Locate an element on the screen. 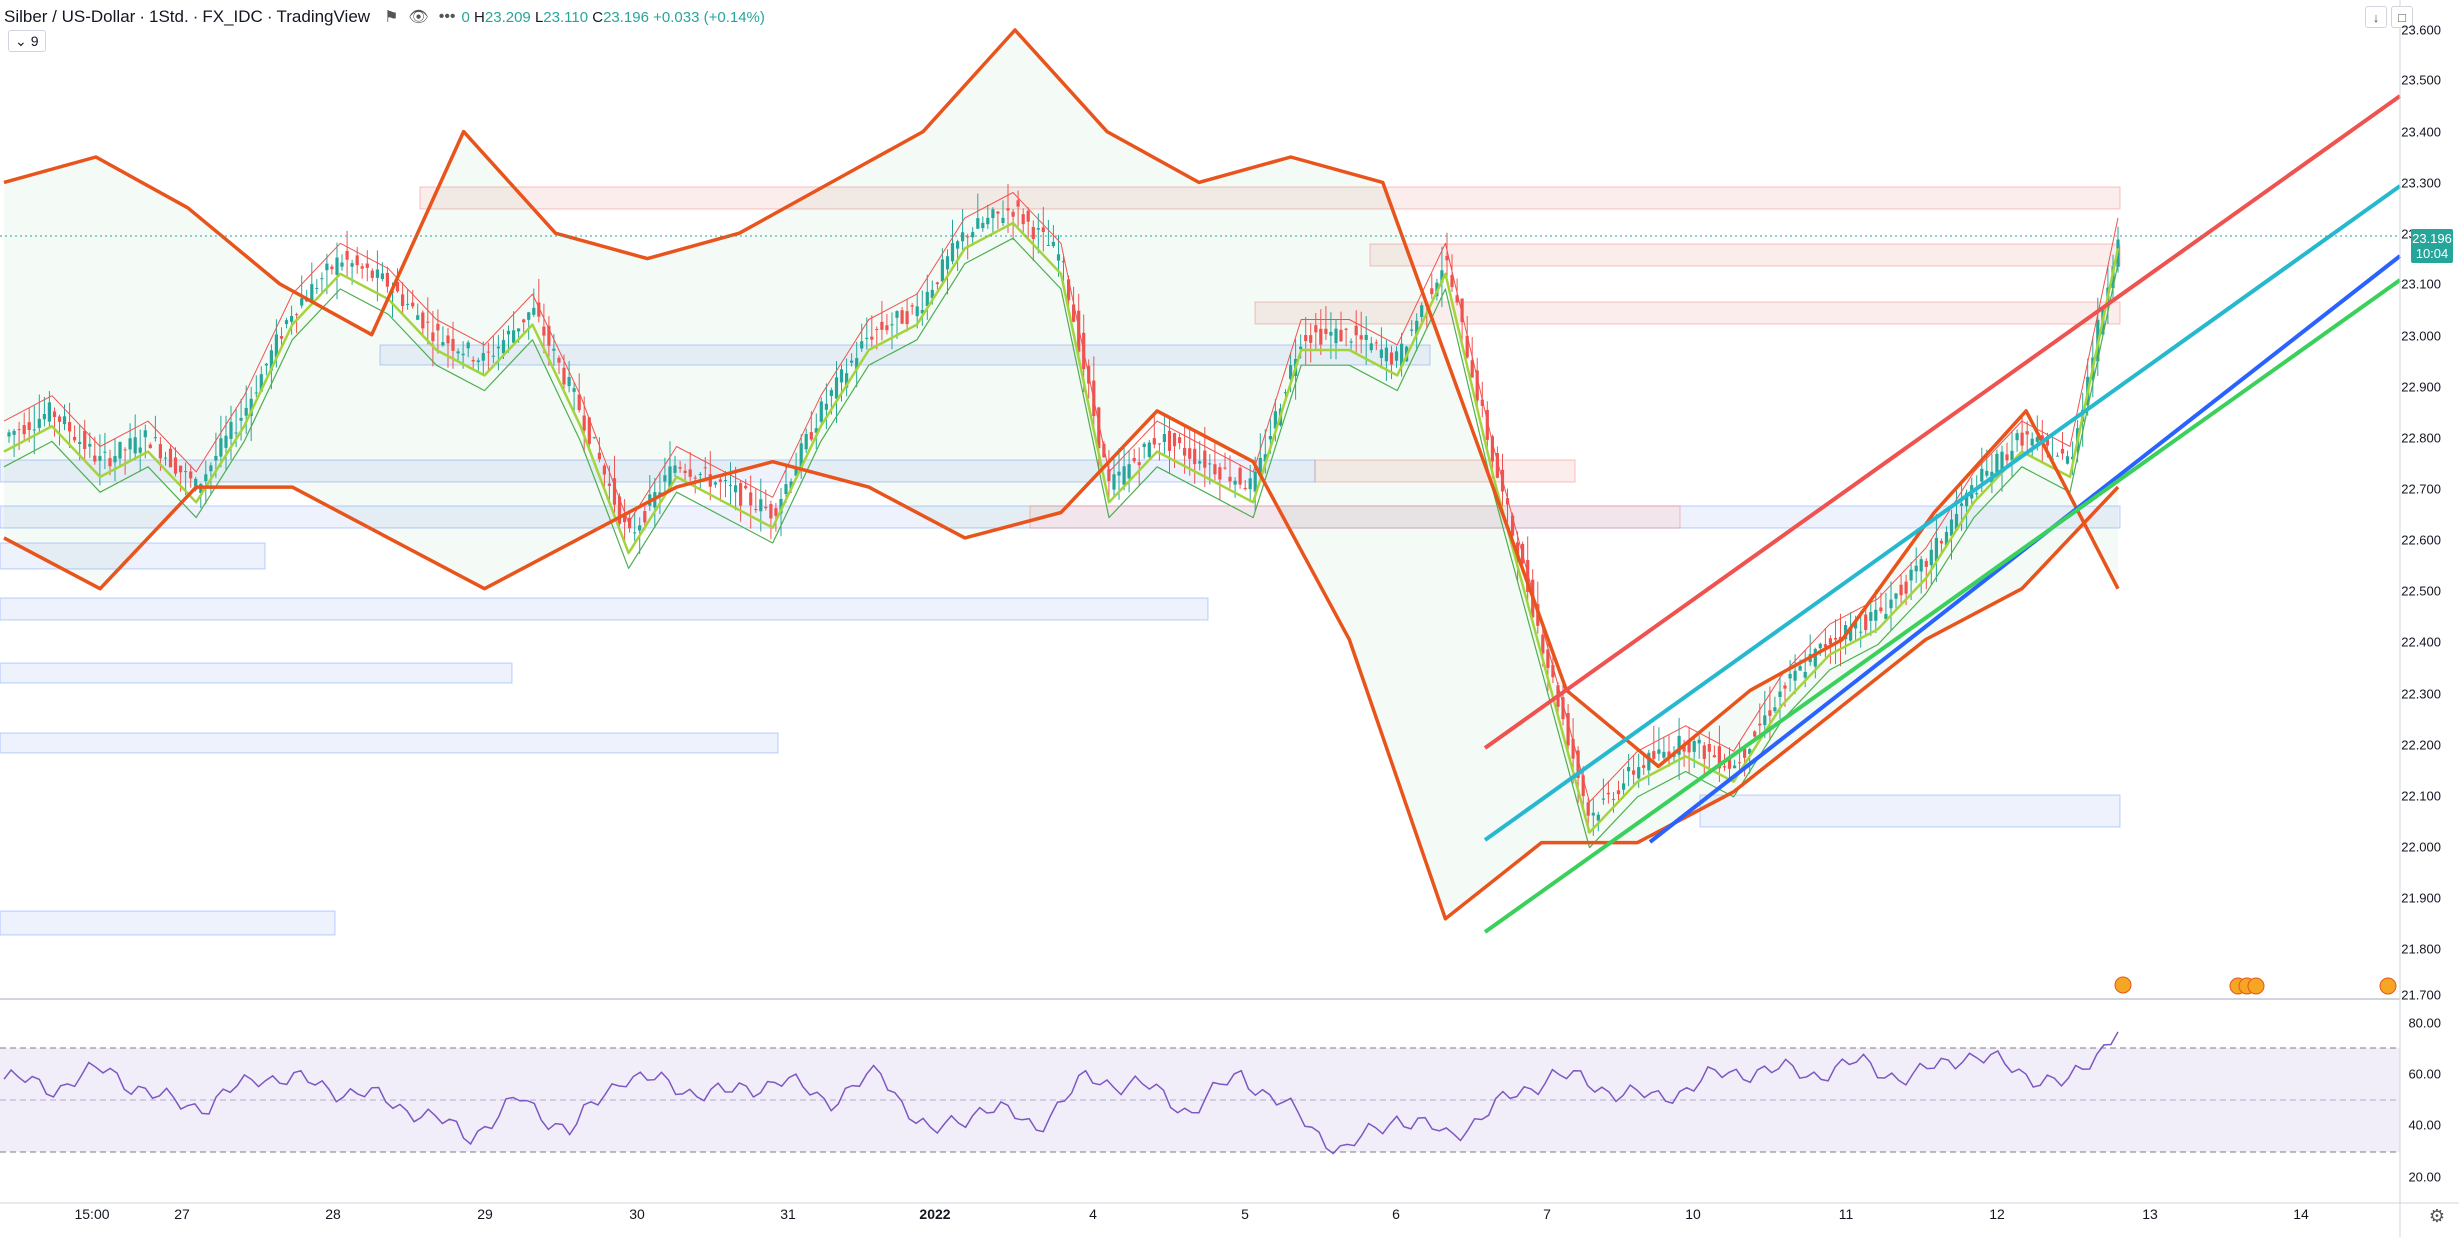 This screenshot has height=1237, width=2459. legend-icons: ⚑ 👁 ••• is located at coordinates (419, 17).